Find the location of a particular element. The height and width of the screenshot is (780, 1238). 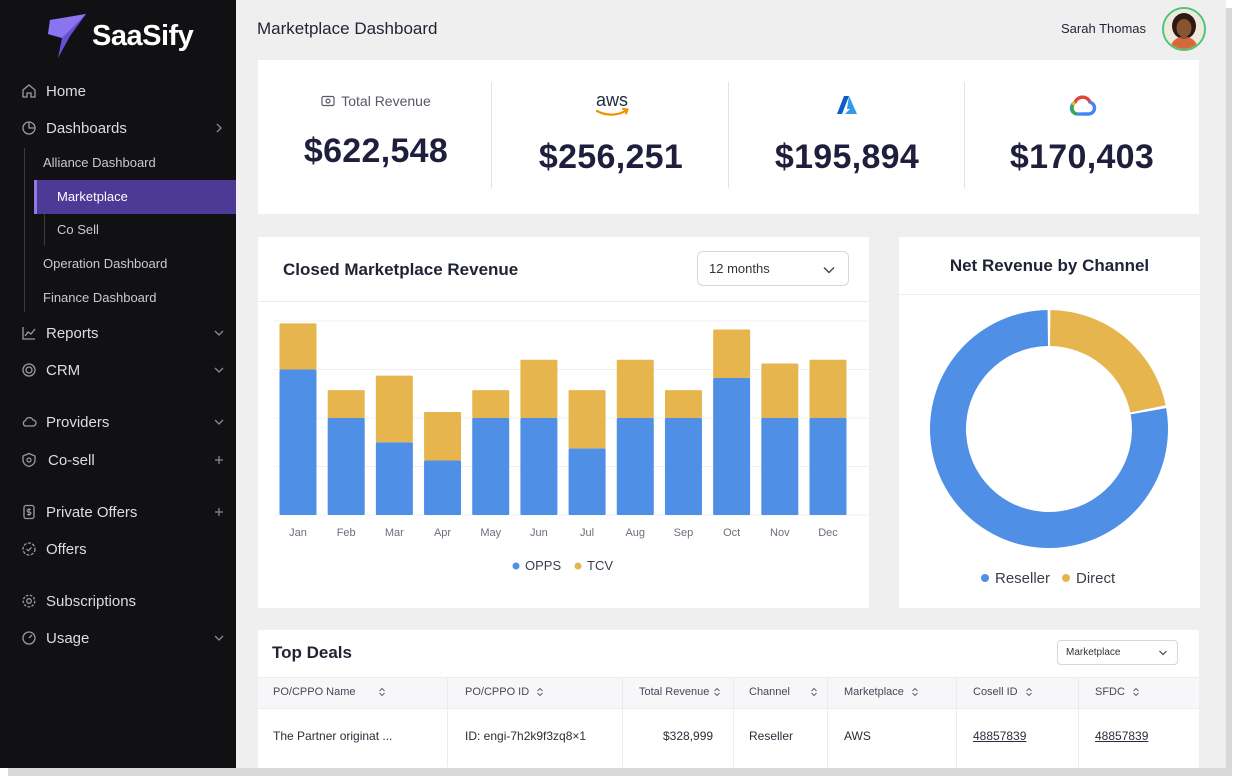

sidebar-subitem-co-sell: Co Sell is located at coordinates (78, 229).